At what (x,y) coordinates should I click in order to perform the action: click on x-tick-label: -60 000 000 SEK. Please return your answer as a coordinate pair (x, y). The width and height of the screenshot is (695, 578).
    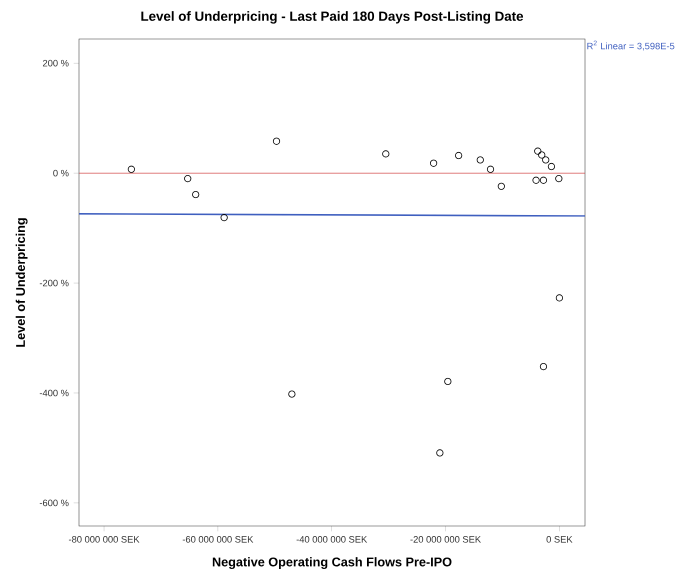
    Looking at the image, I should click on (218, 539).